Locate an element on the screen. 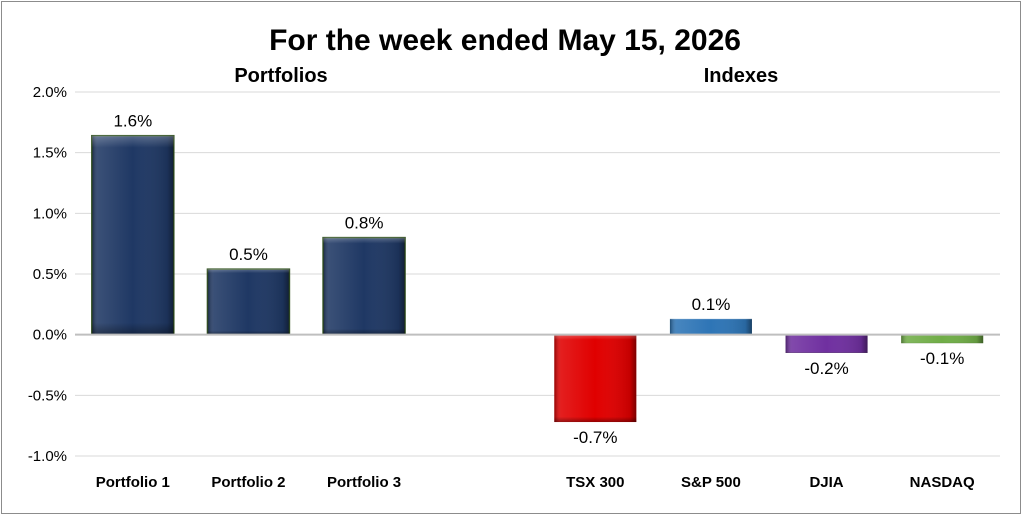 This screenshot has height=517, width=1024. y-axis-ticks: 2.0% 1.5% 1.0% 0.5% 0.0% -0.5% -1.0% is located at coordinates (47, 274).